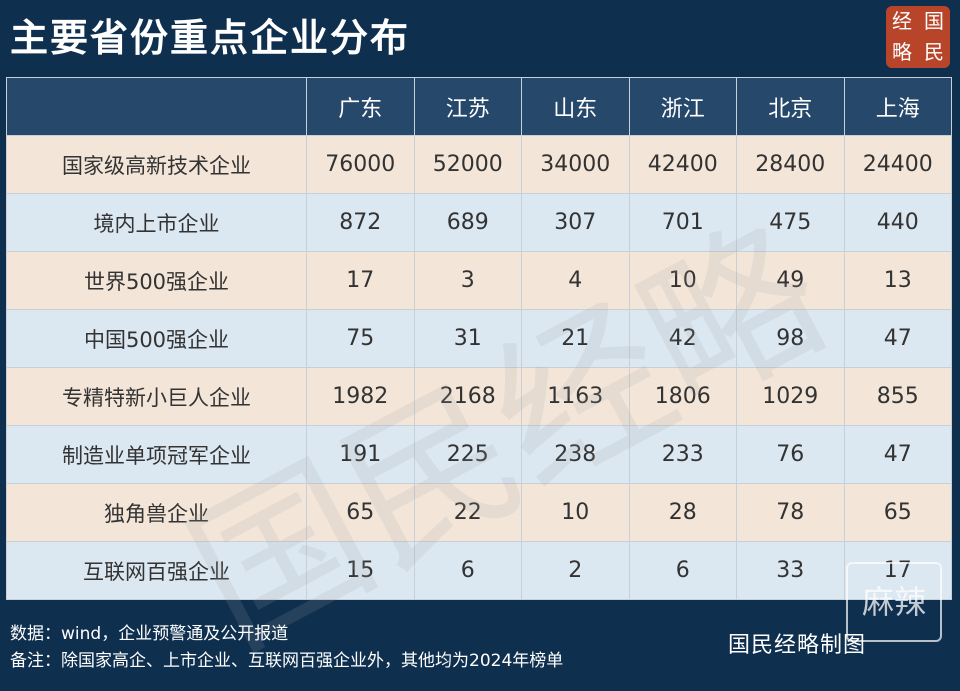  What do you see at coordinates (902, 52) in the screenshot?
I see `logo-char: 略` at bounding box center [902, 52].